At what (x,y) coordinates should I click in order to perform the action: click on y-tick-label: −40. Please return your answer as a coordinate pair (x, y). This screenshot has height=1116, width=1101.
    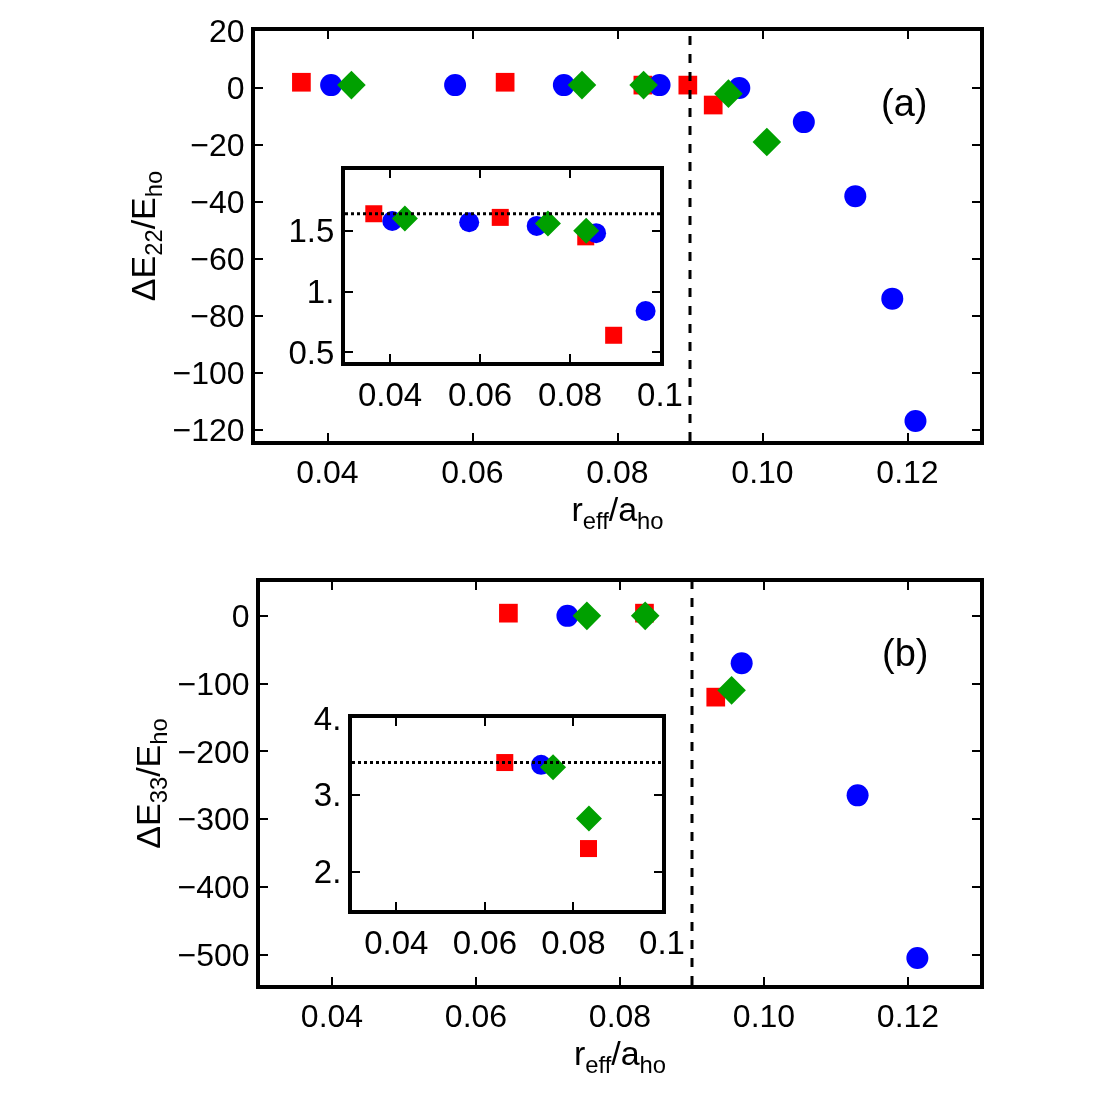
    Looking at the image, I should click on (217, 202).